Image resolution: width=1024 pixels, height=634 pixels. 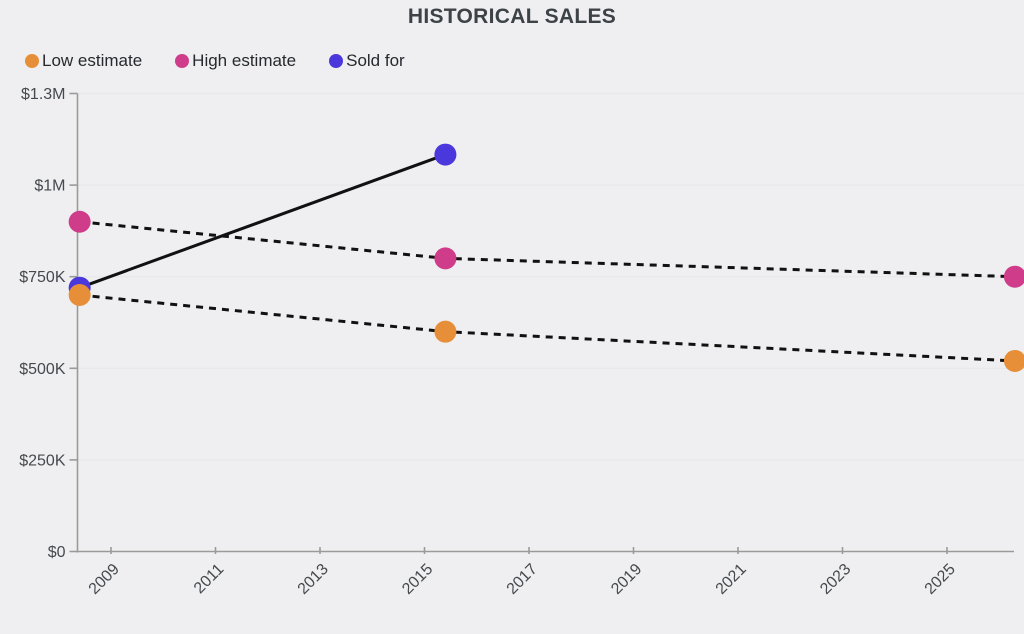 I want to click on chart-legend: Low estimate High estimate Sold for, so click(x=215, y=60).